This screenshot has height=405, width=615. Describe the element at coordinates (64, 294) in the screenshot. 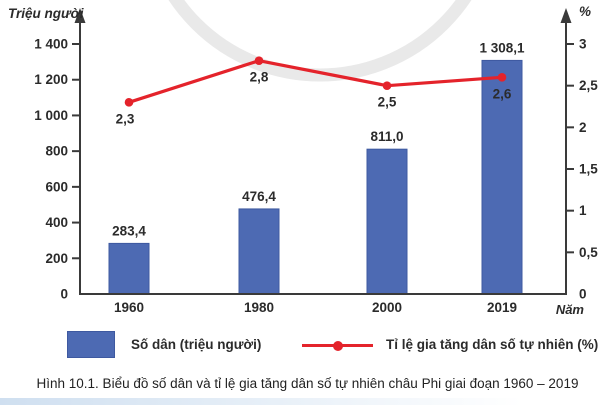

I see `left-axis-tick-label: 0` at that location.